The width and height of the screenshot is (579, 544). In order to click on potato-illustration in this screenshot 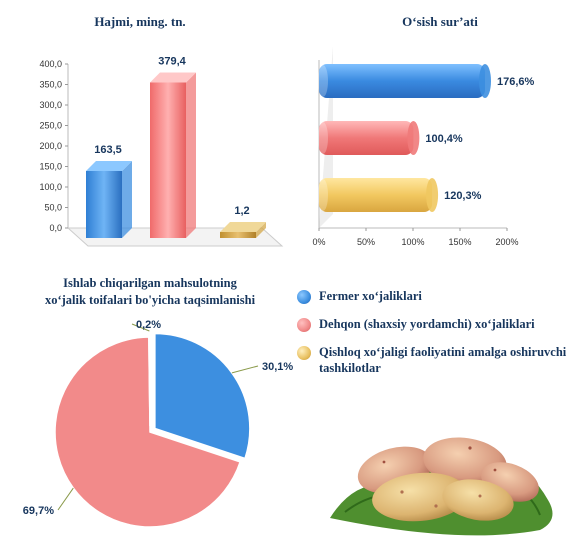, I will do `click(441, 486)`.